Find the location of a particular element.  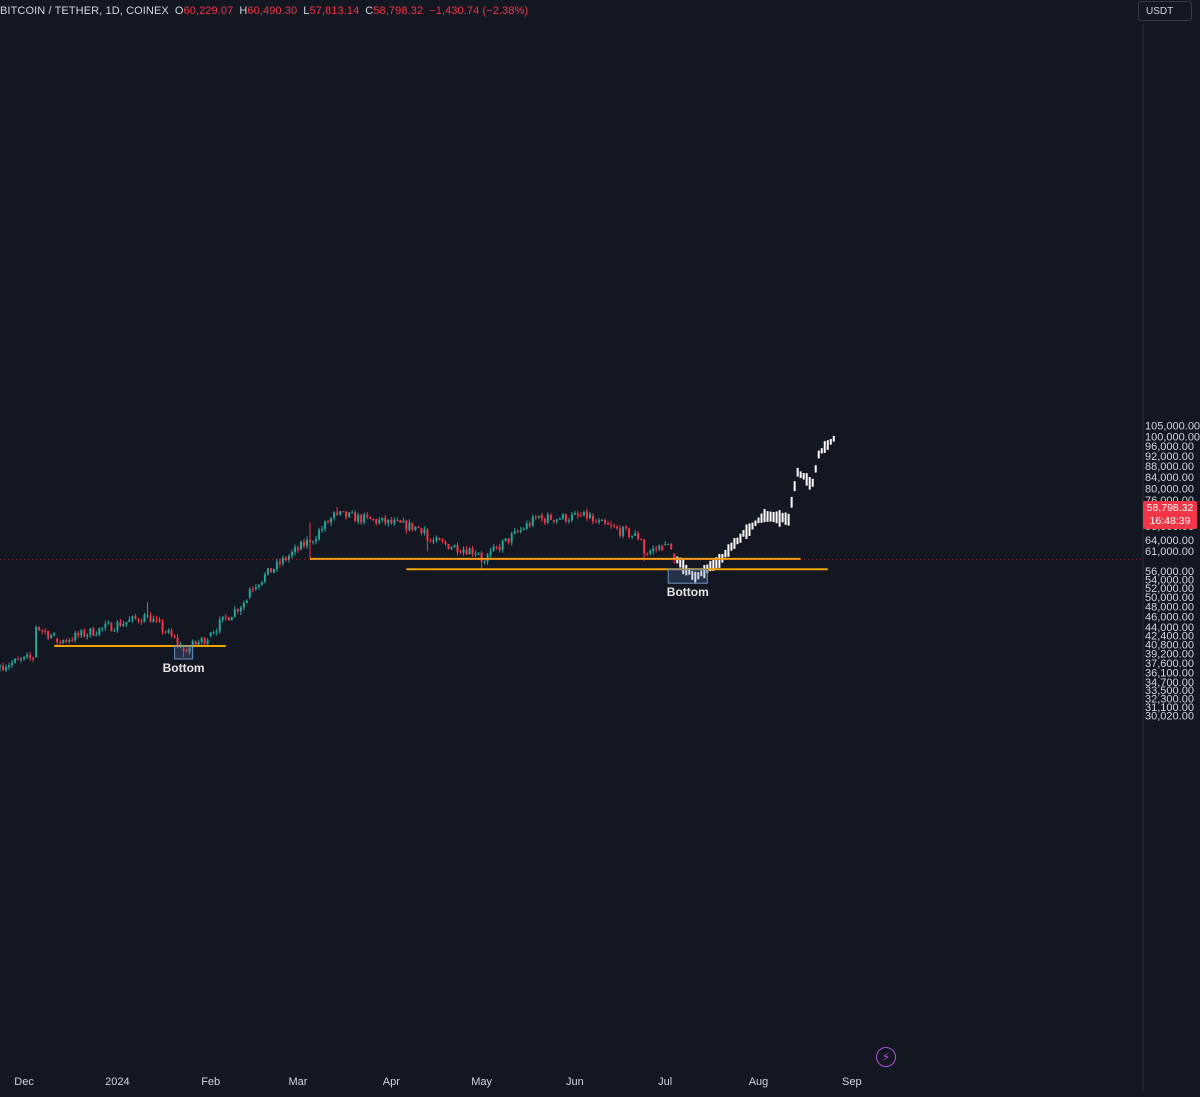

time-tick-label: Sep is located at coordinates (852, 1082).